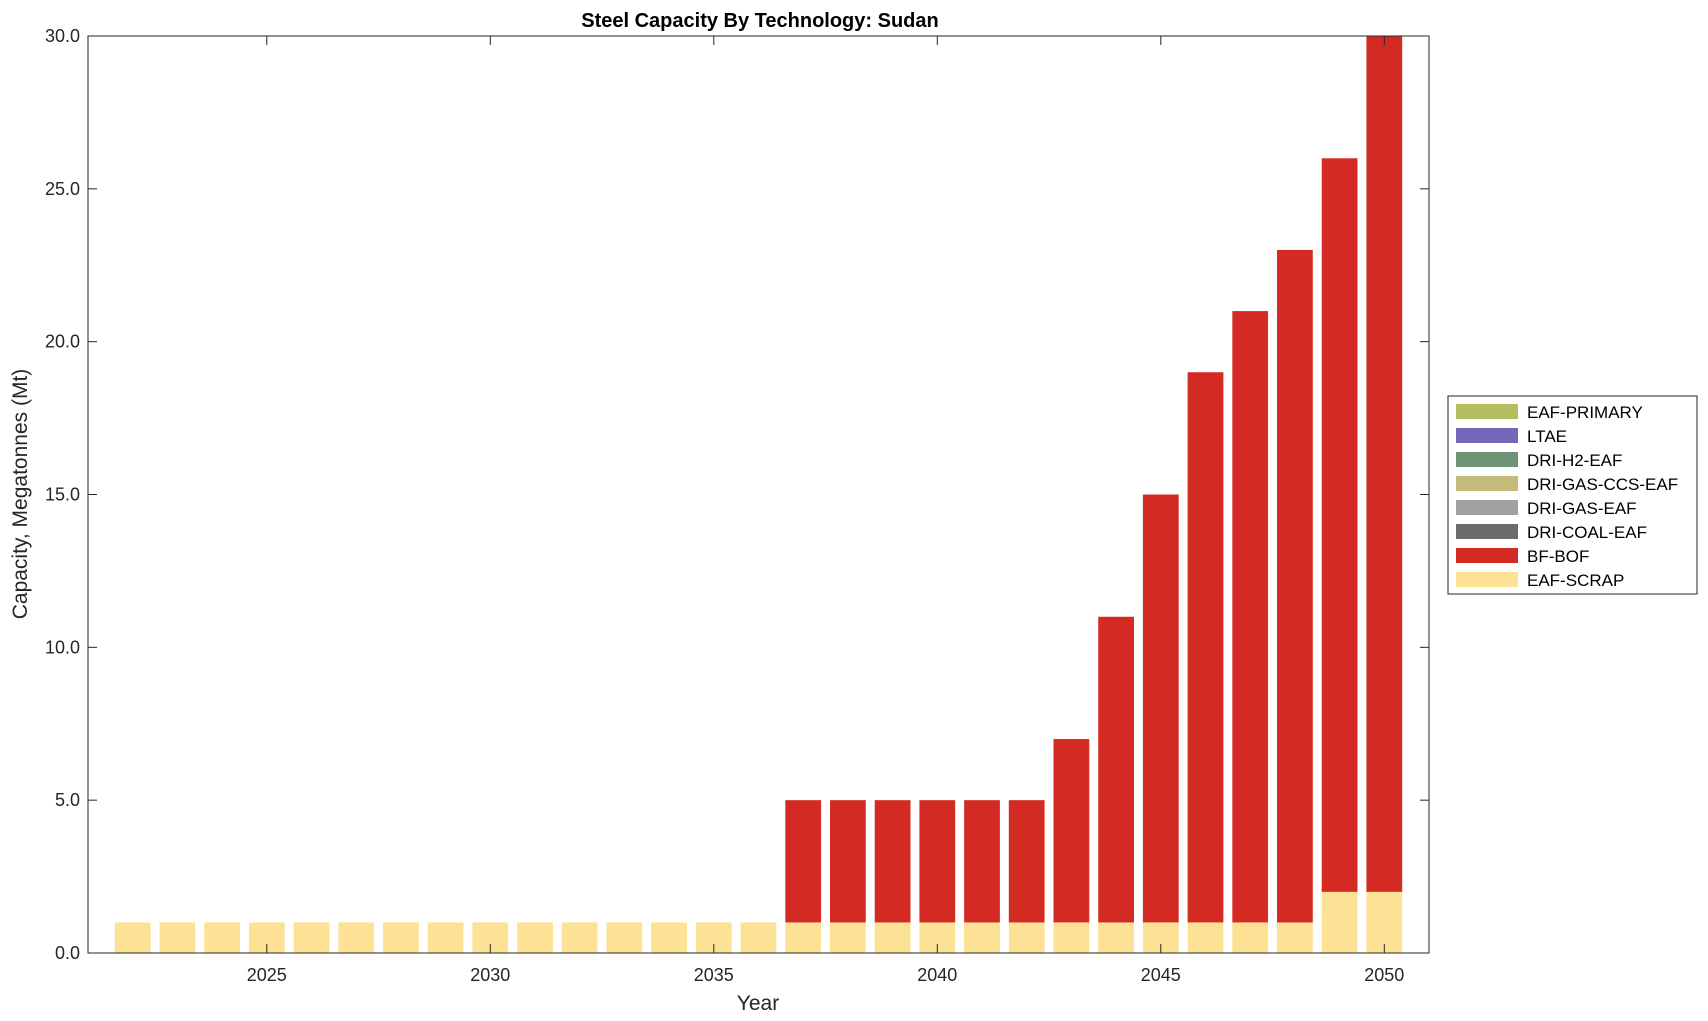 Image resolution: width=1708 pixels, height=1021 pixels. Describe the element at coordinates (1384, 975) in the screenshot. I see `x-tick-label: 2050` at that location.